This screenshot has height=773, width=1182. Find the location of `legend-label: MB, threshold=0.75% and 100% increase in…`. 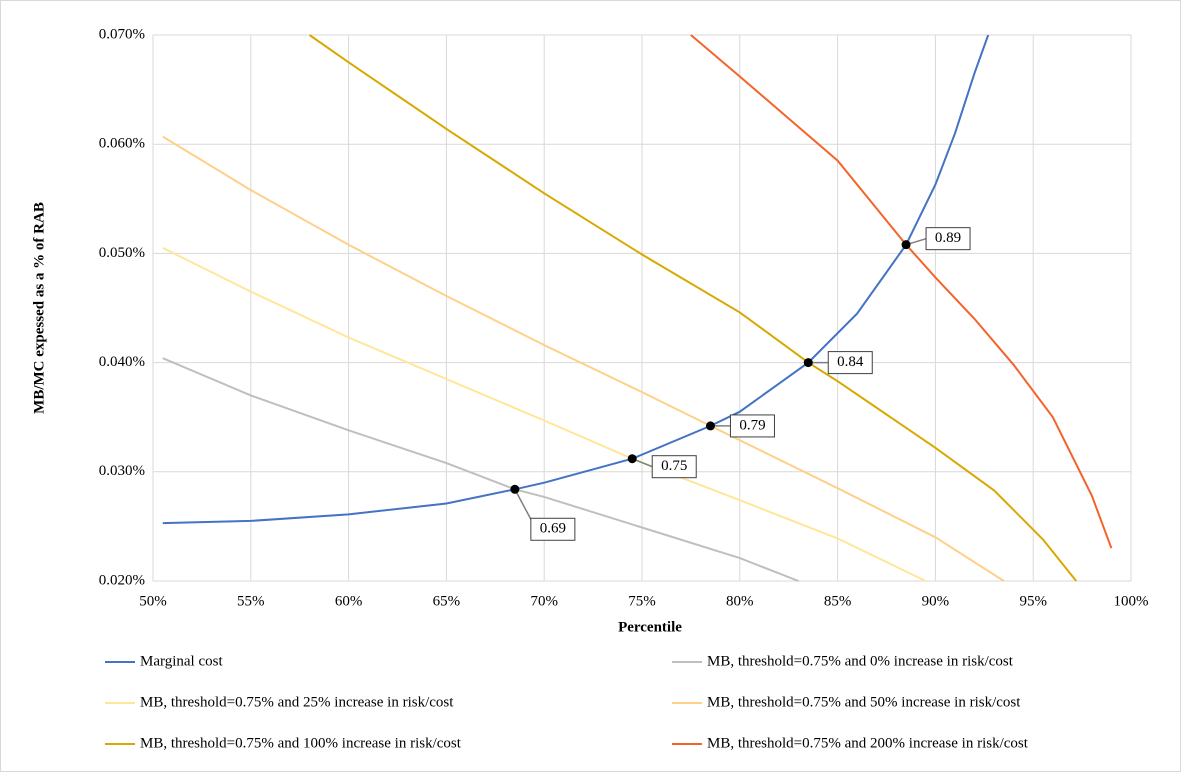

legend-label: MB, threshold=0.75% and 100% increase in… is located at coordinates (301, 743).